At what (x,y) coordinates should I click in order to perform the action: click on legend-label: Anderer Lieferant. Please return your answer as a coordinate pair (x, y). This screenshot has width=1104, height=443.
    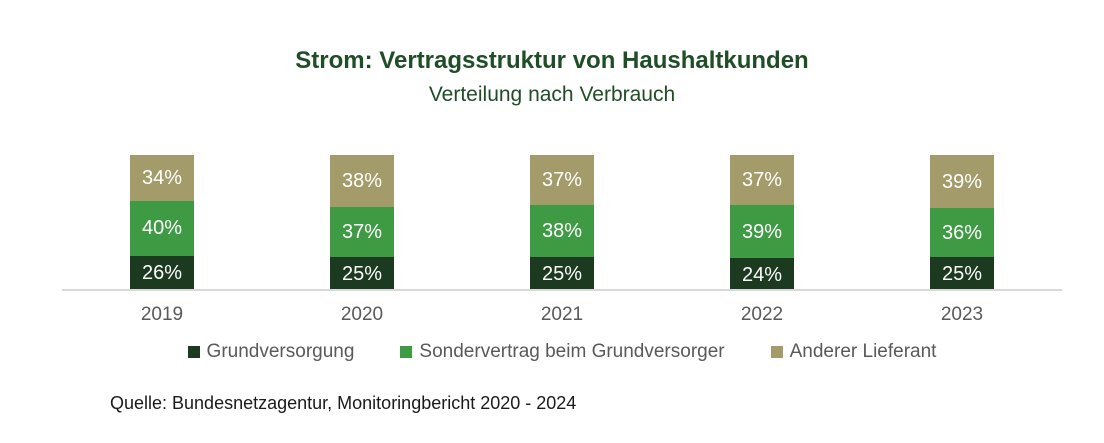
    Looking at the image, I should click on (863, 351).